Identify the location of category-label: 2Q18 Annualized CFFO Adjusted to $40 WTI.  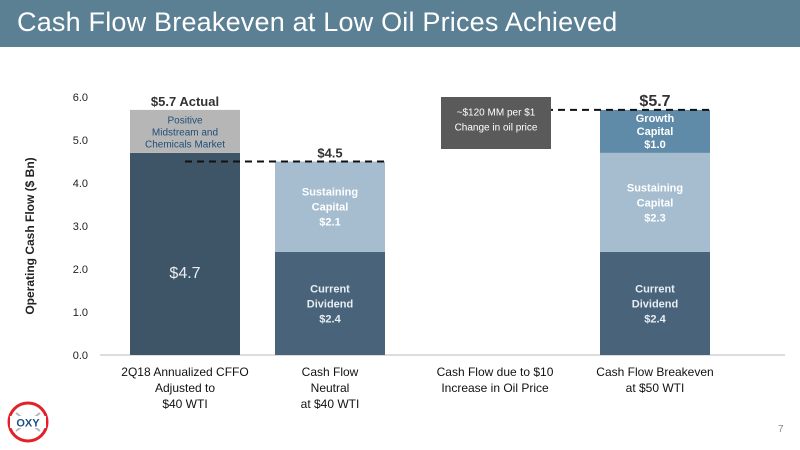
(185, 388).